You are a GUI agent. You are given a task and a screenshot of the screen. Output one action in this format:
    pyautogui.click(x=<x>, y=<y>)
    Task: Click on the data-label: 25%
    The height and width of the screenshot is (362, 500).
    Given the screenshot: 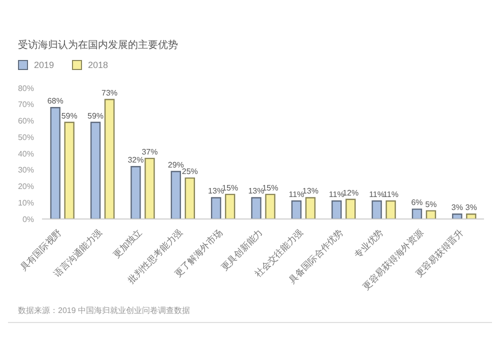 What is the action you would take?
    pyautogui.click(x=190, y=171)
    